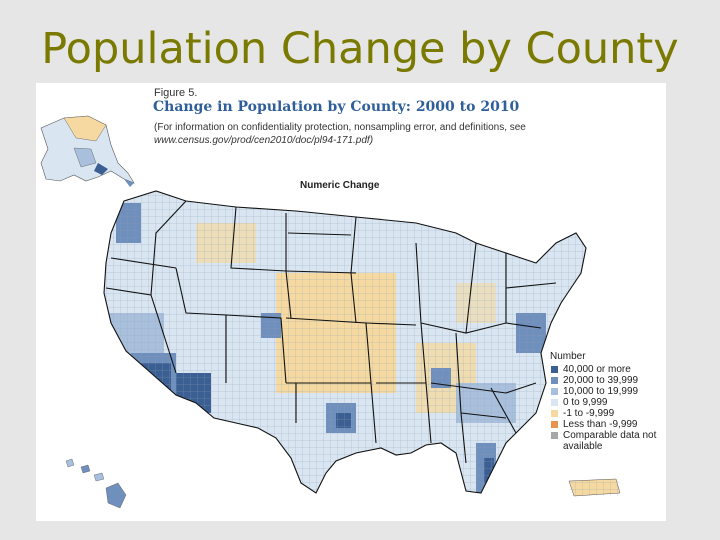 The height and width of the screenshot is (540, 720). I want to click on legend-label: 10,000 to 19,999, so click(601, 391).